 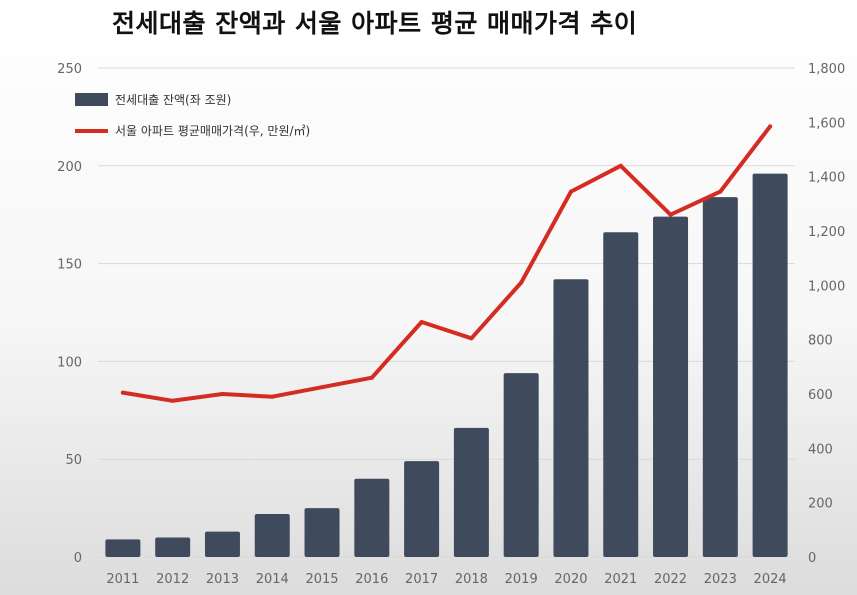 I want to click on legend-line-swatch, so click(x=91, y=131).